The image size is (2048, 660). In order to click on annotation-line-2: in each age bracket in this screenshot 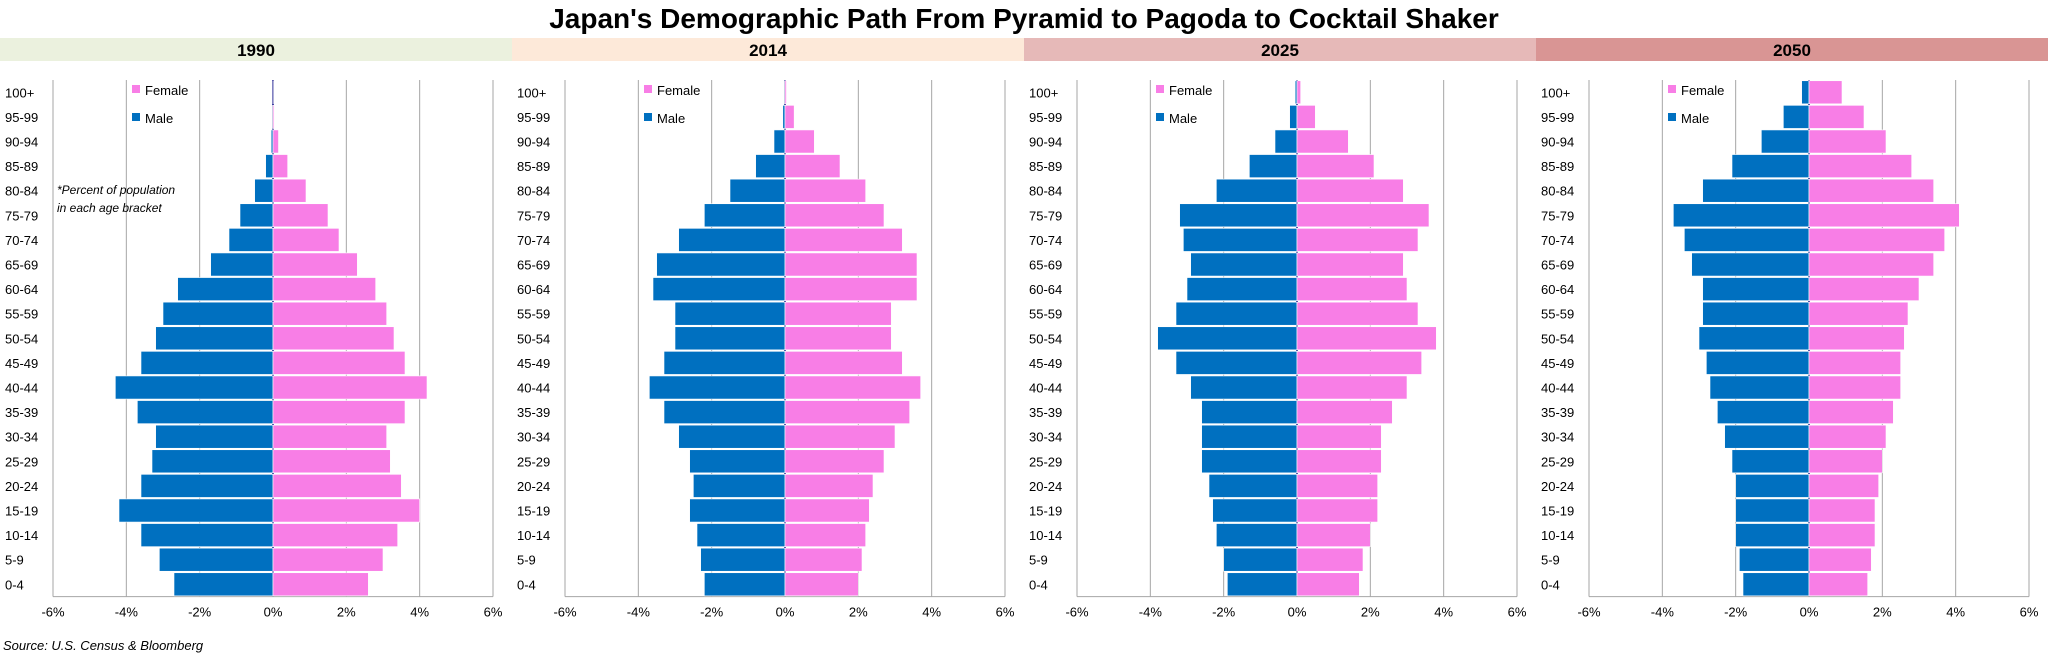, I will do `click(109, 208)`.